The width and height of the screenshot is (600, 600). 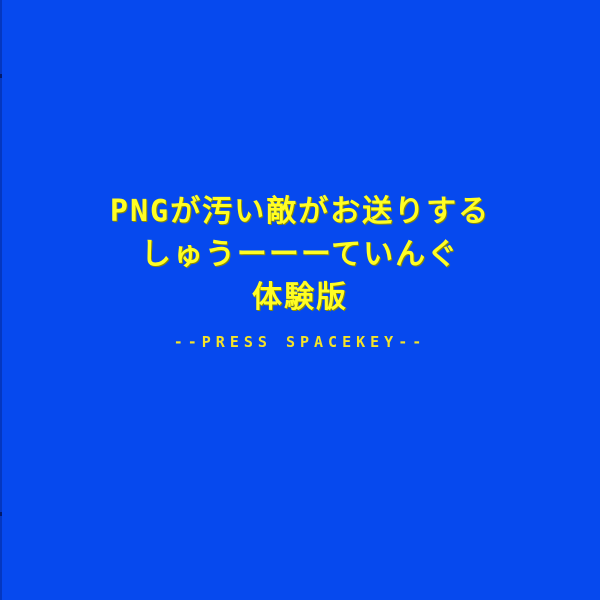 I want to click on title-line-2: しゅうーーーていんぐ, so click(x=300, y=254).